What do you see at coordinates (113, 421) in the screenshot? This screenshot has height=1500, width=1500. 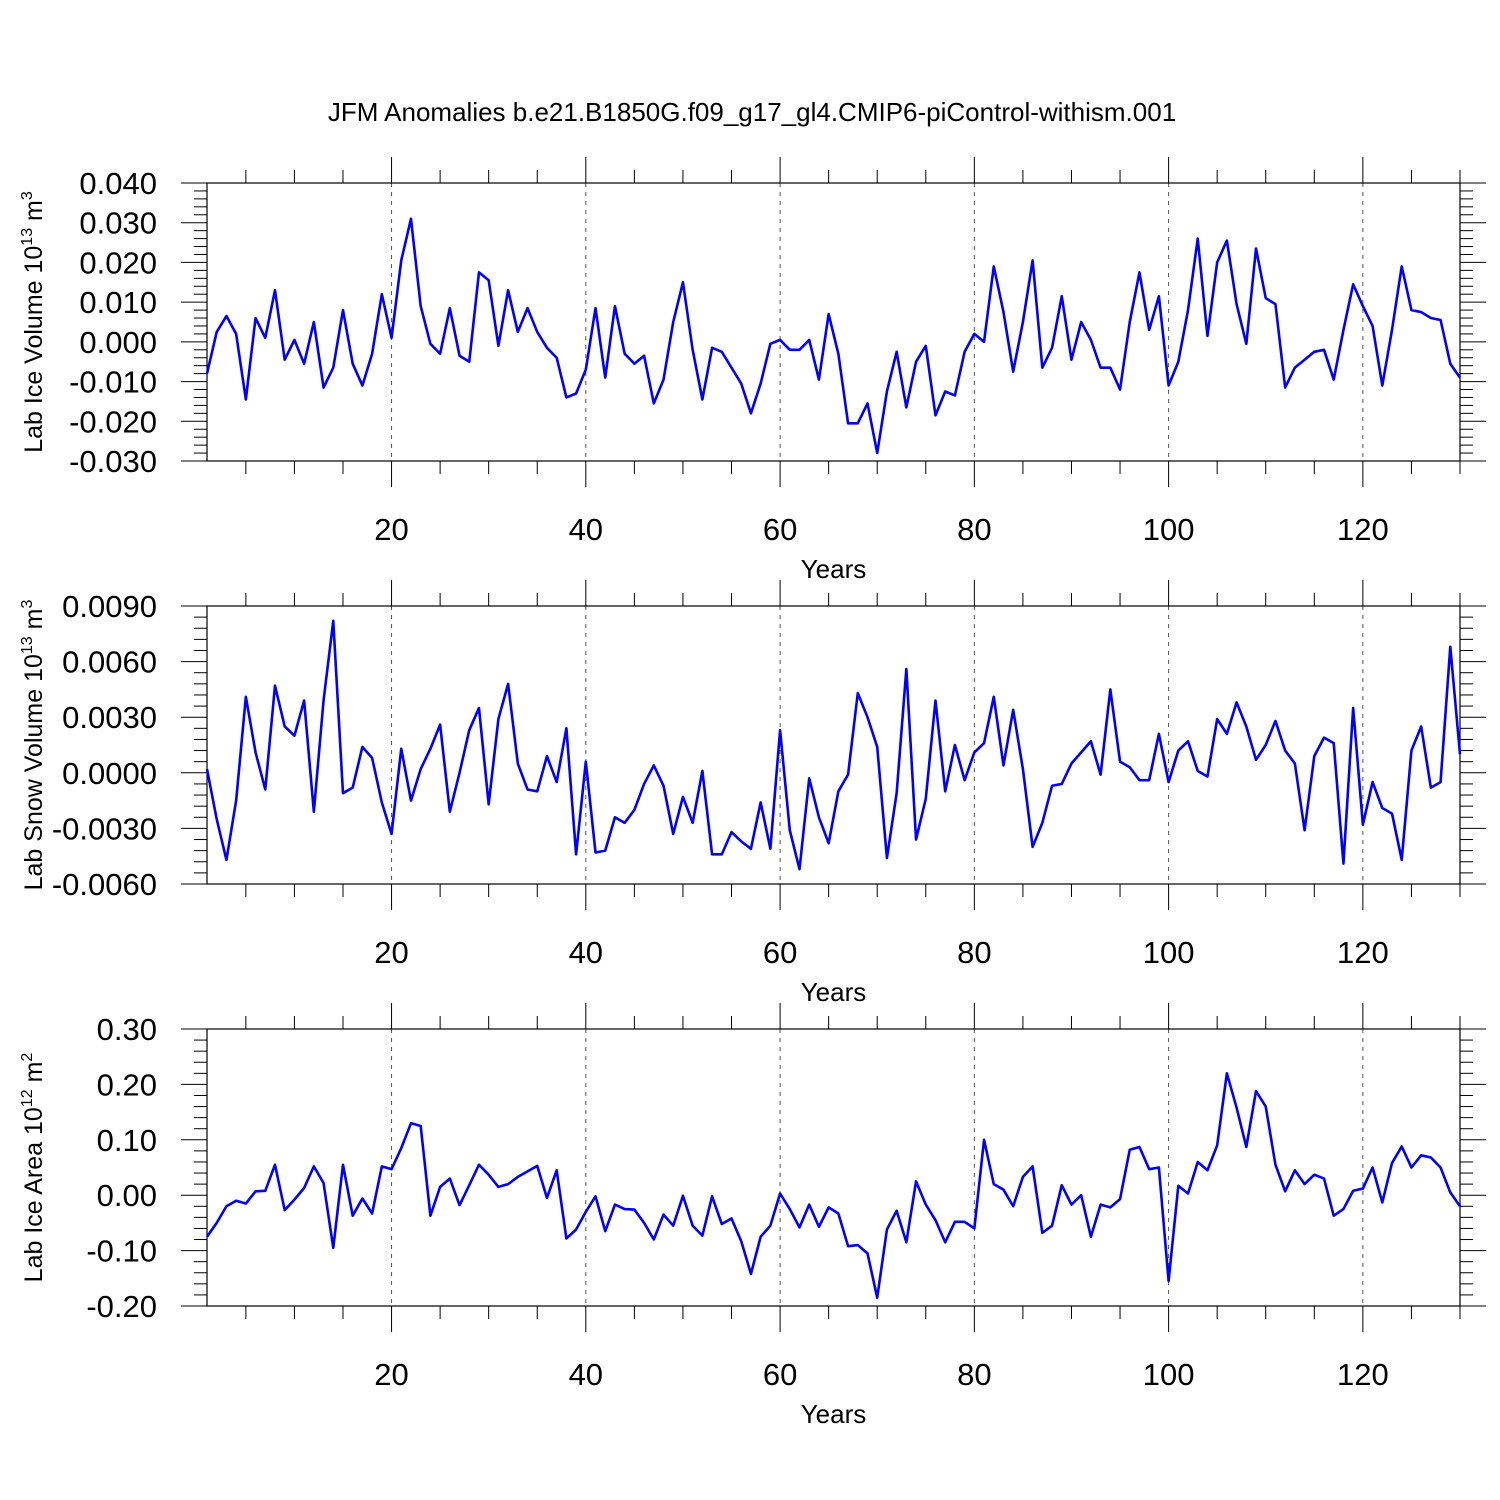 I see `y-tick-label: -0.020` at bounding box center [113, 421].